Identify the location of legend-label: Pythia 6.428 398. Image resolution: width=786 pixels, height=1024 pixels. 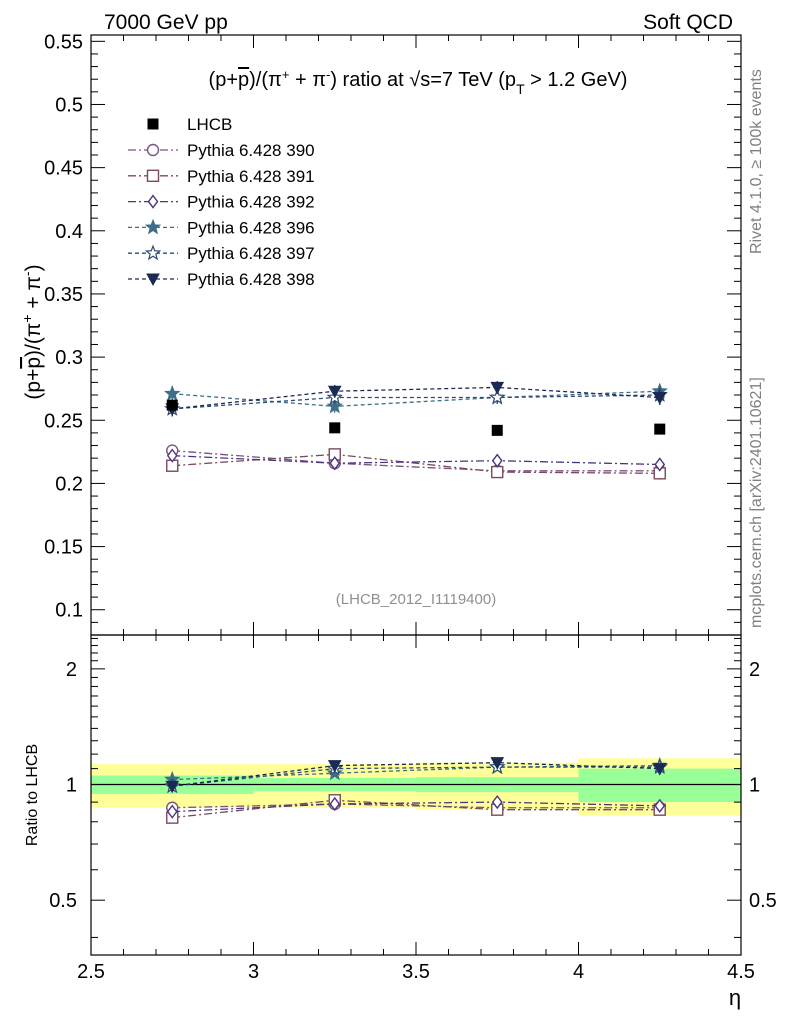
(251, 279).